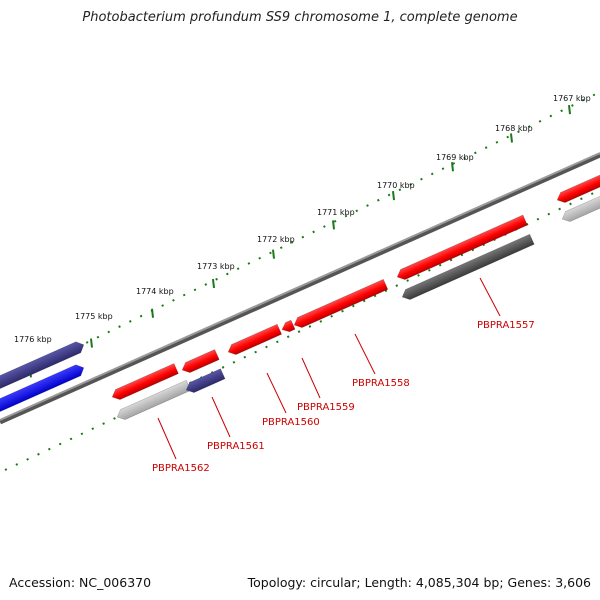 This screenshot has height=600, width=600. What do you see at coordinates (291, 422) in the screenshot?
I see `gene-label: PBPRA1560` at bounding box center [291, 422].